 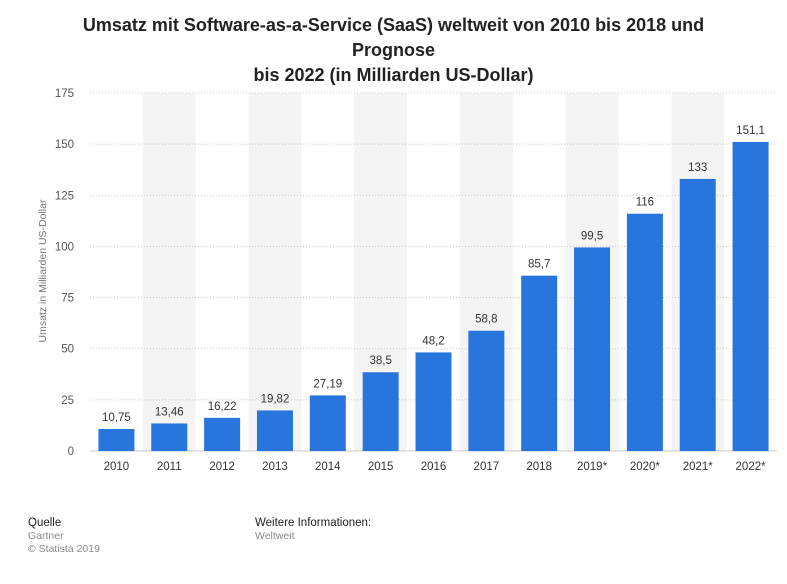 What do you see at coordinates (222, 407) in the screenshot?
I see `value-label: 16,22` at bounding box center [222, 407].